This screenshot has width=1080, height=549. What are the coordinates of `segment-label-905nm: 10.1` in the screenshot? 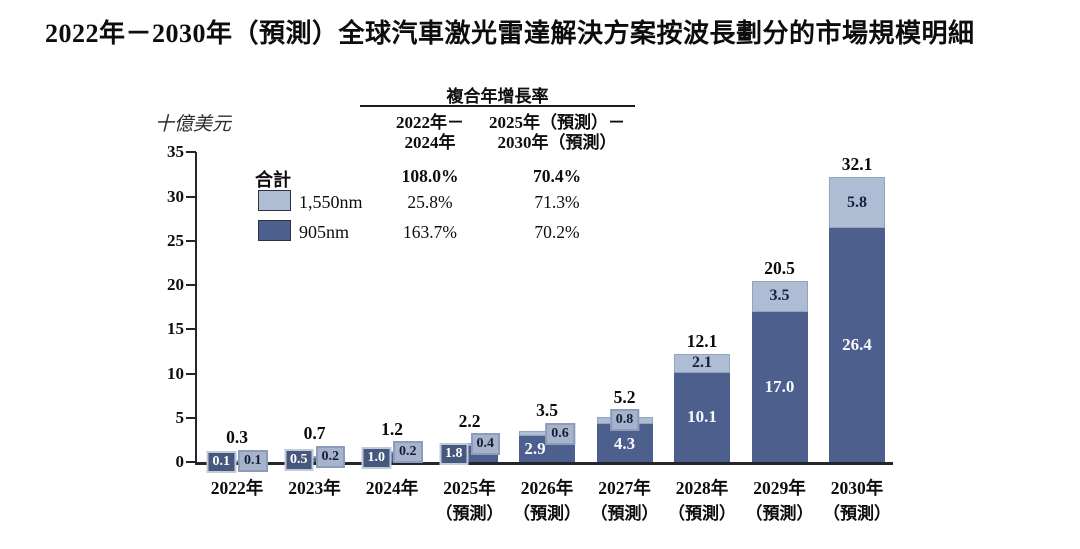 It's located at (702, 417).